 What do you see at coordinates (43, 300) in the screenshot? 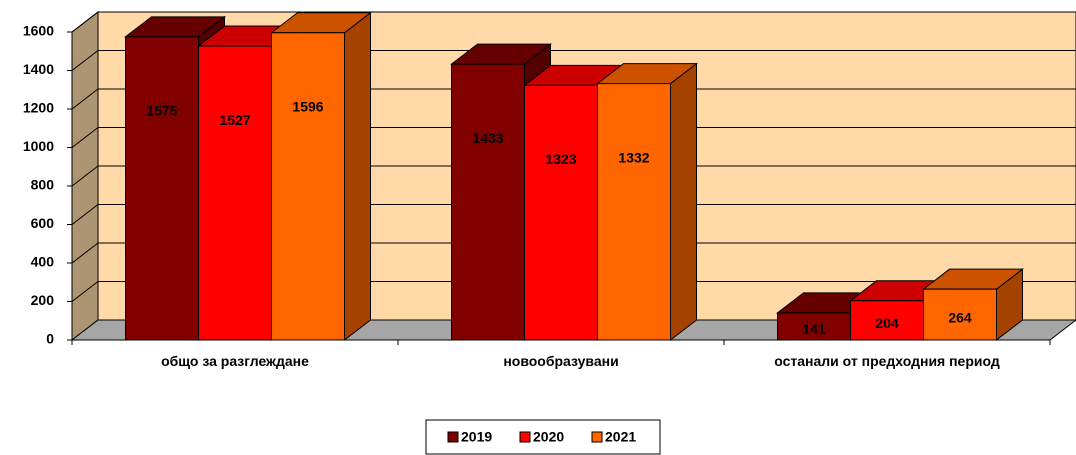
I see `y-tick-label: 200` at bounding box center [43, 300].